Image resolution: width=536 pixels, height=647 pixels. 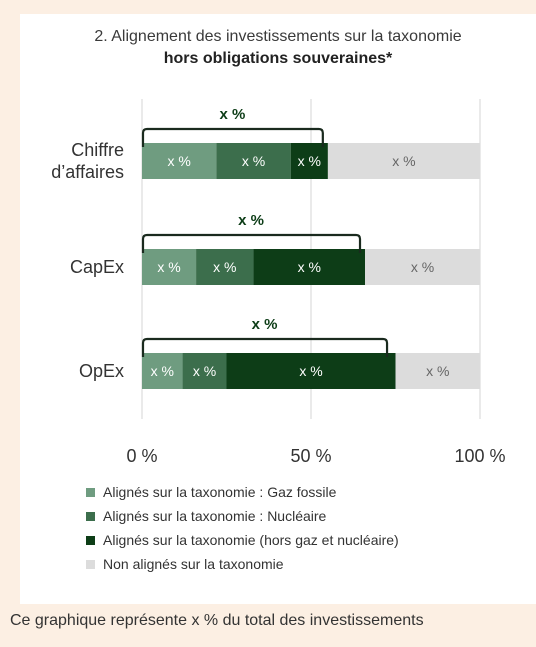 I want to click on category-label-1: CapEx, so click(x=97, y=267).